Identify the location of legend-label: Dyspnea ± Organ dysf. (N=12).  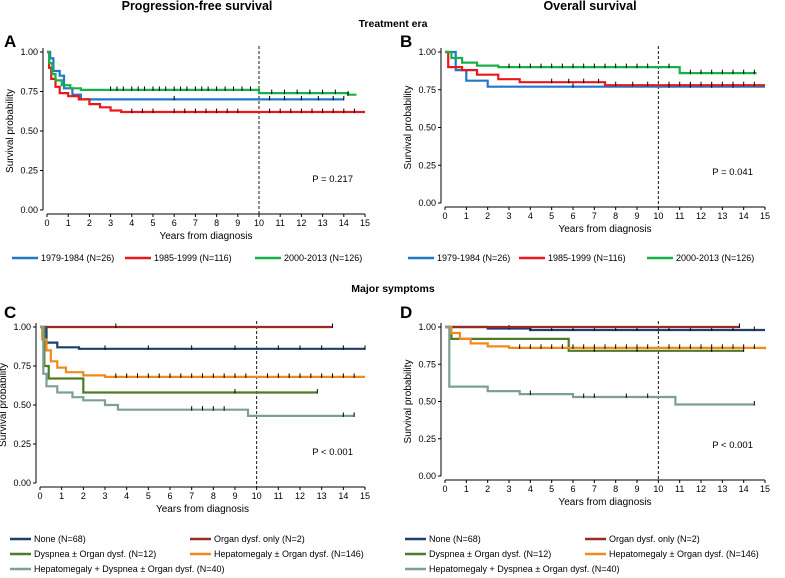
(490, 554).